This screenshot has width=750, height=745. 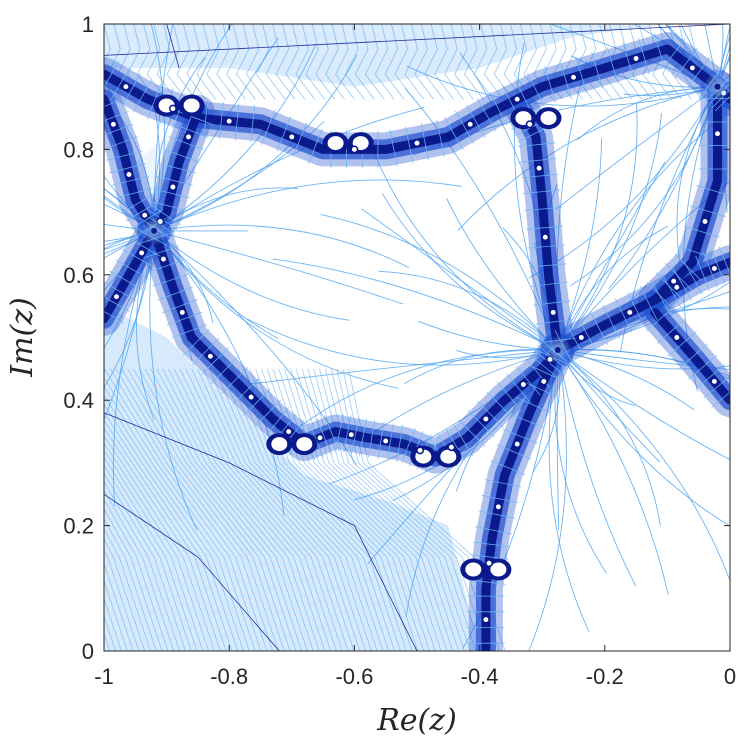 I want to click on x-tick-label: -0.8, so click(x=229, y=676).